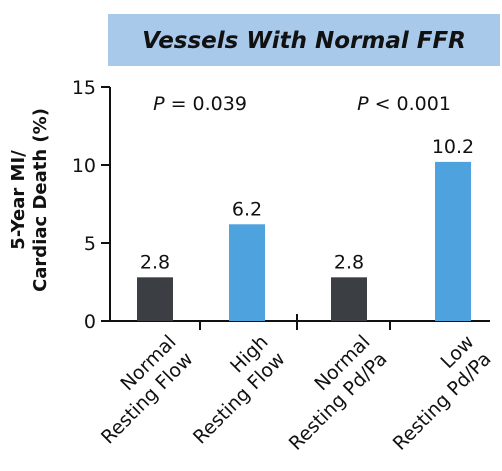 This screenshot has width=502, height=471. What do you see at coordinates (18, 200) in the screenshot?
I see `y-axis-label: 5-Year MI/` at bounding box center [18, 200].